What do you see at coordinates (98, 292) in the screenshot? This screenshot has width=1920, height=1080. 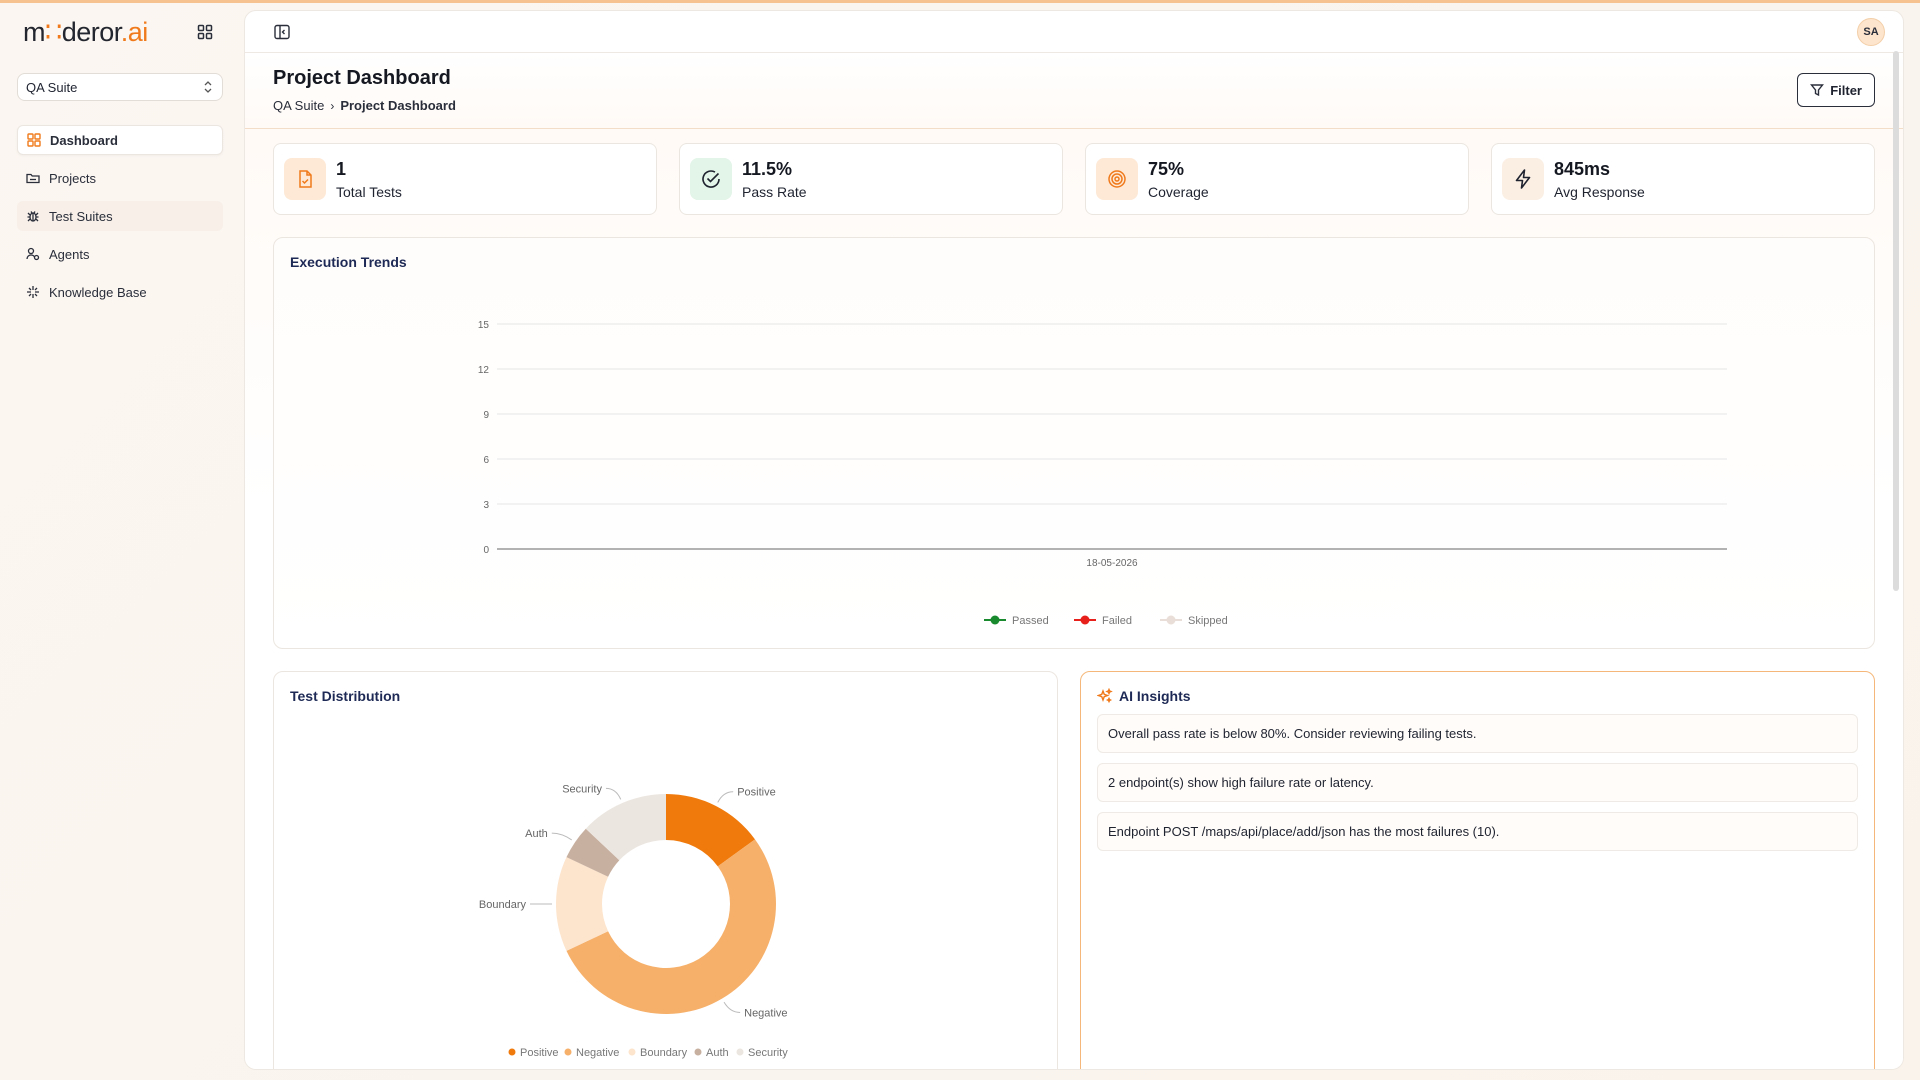 I see `sidebar-item-label: Knowledge Base` at bounding box center [98, 292].